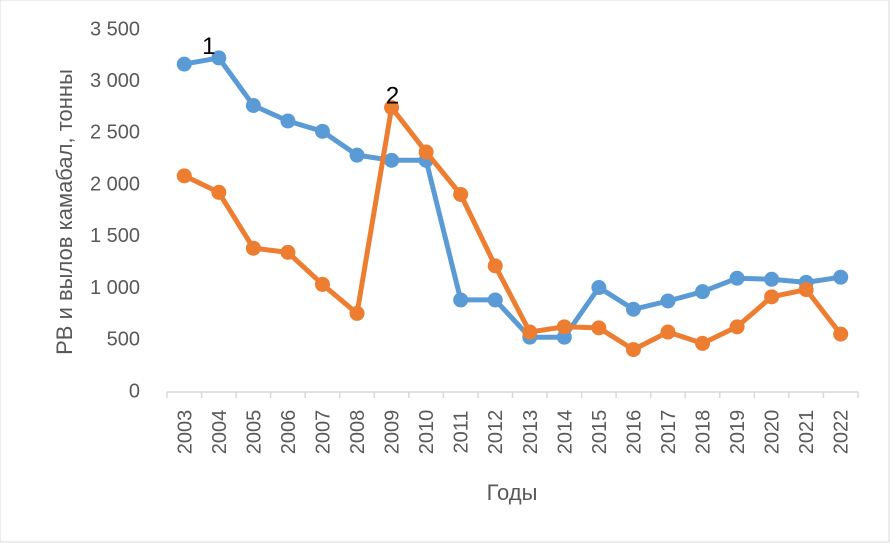  I want to click on x-tick-label: 2022, so click(842, 432).